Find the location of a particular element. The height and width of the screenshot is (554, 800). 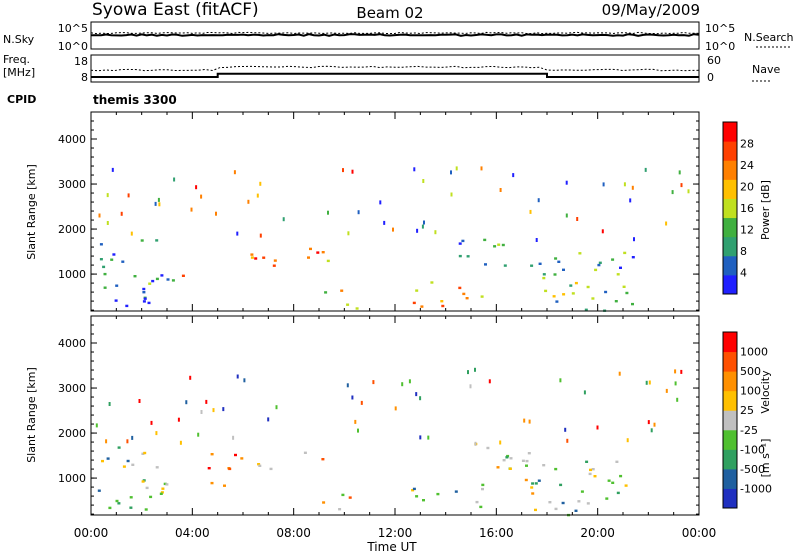

frequency-panel: Freq. [MHz] 18 8 60 0 Nave is located at coordinates (391, 68).